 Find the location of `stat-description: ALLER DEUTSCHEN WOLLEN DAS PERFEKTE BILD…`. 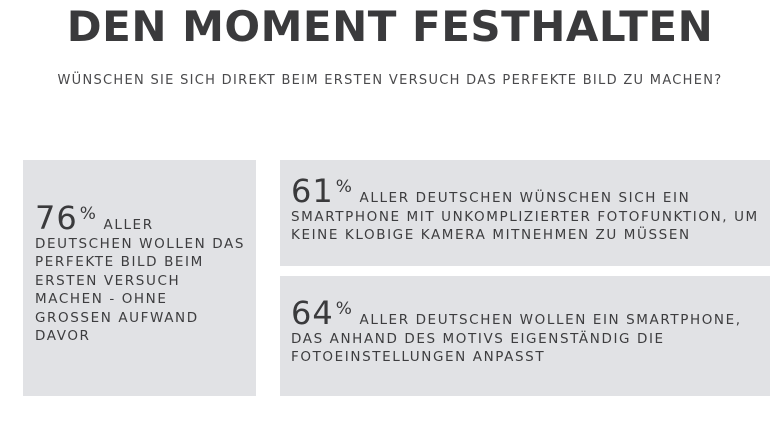

stat-description: ALLER DEUTSCHEN WOLLEN DAS PERFEKTE BILD… is located at coordinates (140, 280).